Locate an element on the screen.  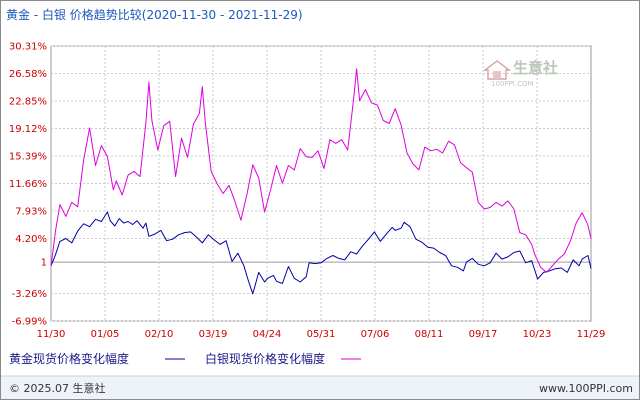
x-tick-label: 04/24 is located at coordinates (267, 334).